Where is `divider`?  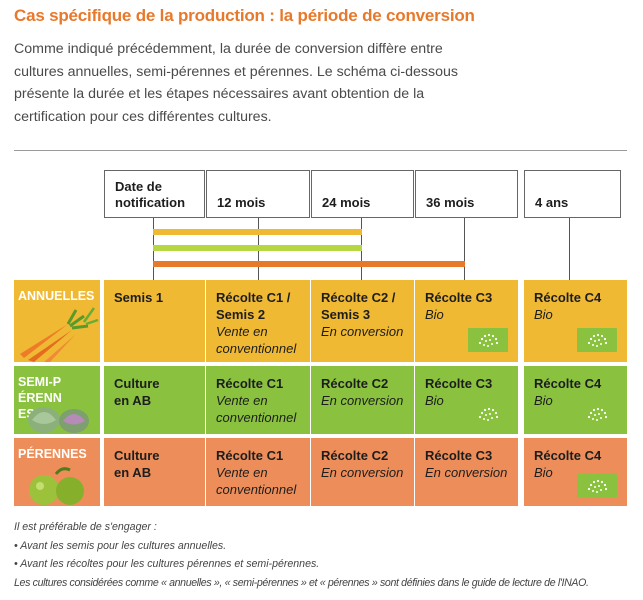
divider is located at coordinates (320, 150).